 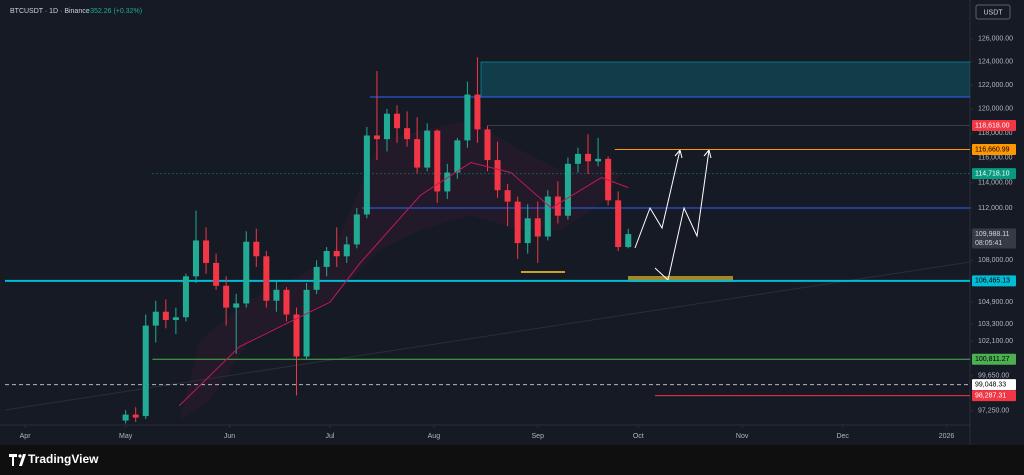 I want to click on footer, so click(x=512, y=460).